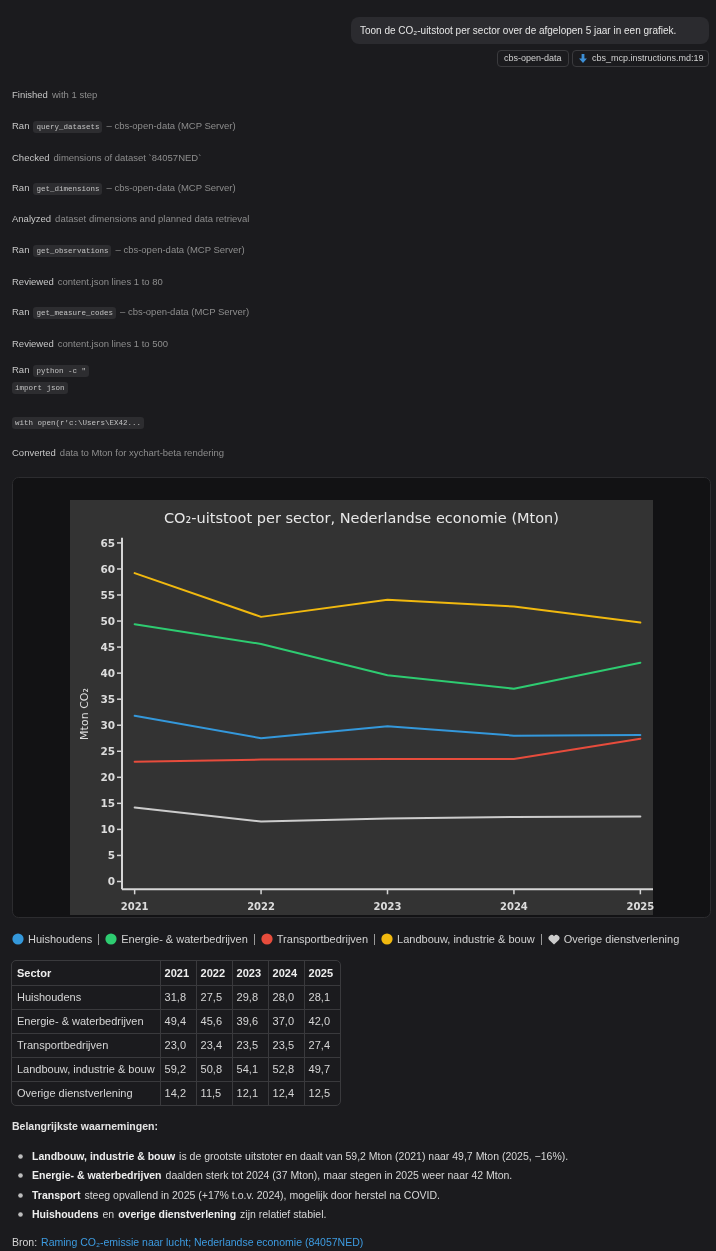  Describe the element at coordinates (63, 1045) in the screenshot. I see `text: Transportbedrijven` at that location.